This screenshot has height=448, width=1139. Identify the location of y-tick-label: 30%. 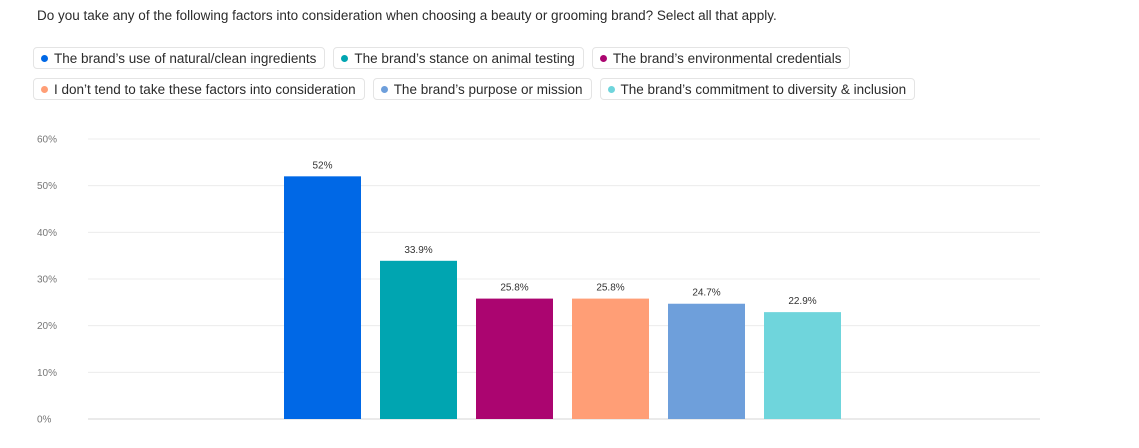
(47, 280).